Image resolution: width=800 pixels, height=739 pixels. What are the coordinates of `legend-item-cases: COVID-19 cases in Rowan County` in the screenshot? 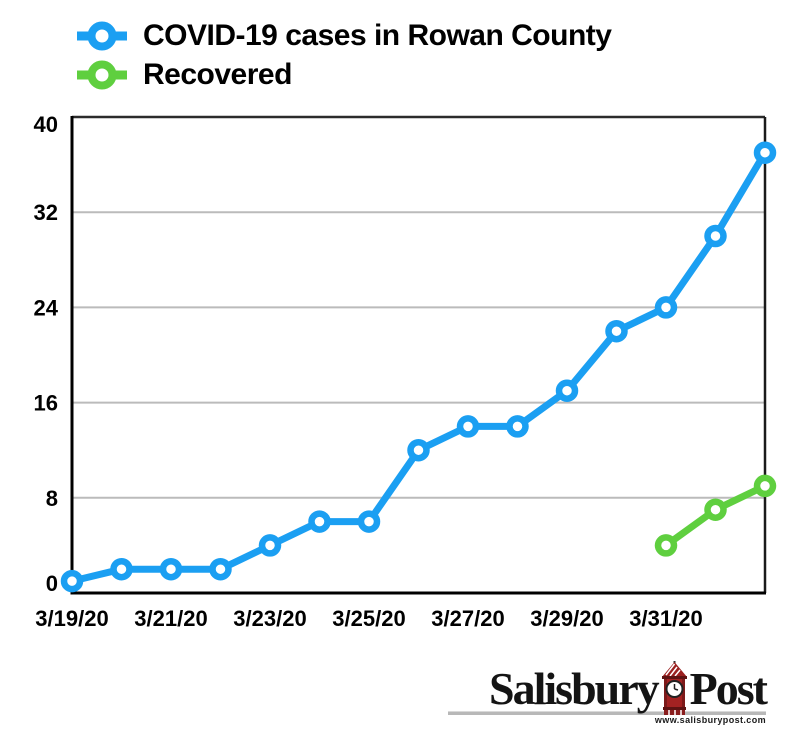 It's located at (344, 35).